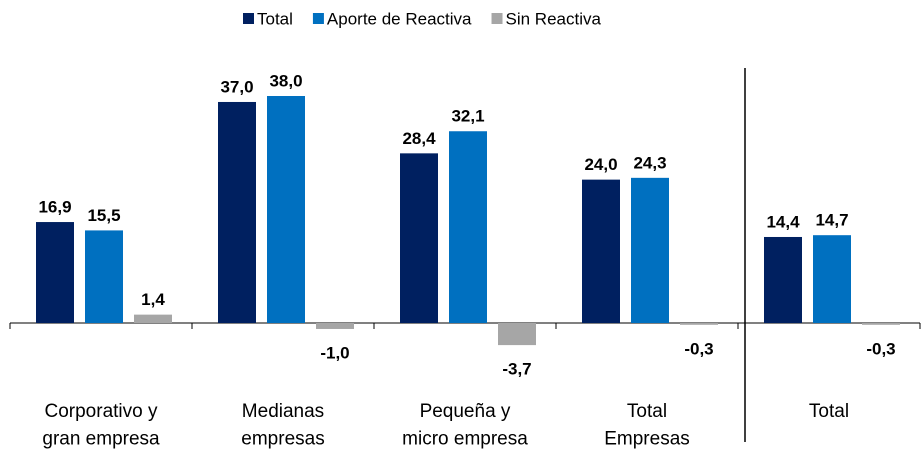 This screenshot has width=921, height=455. I want to click on legend-label: Aporte de Reactiva, so click(399, 18).